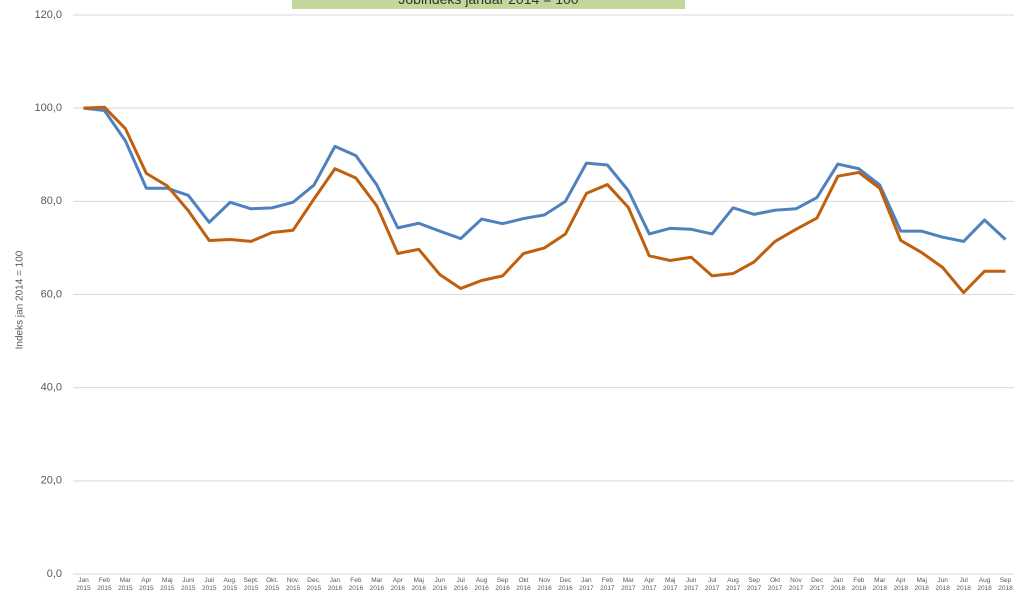 The image size is (1014, 597). I want to click on x-tick-label: Maj 2016, so click(418, 584).